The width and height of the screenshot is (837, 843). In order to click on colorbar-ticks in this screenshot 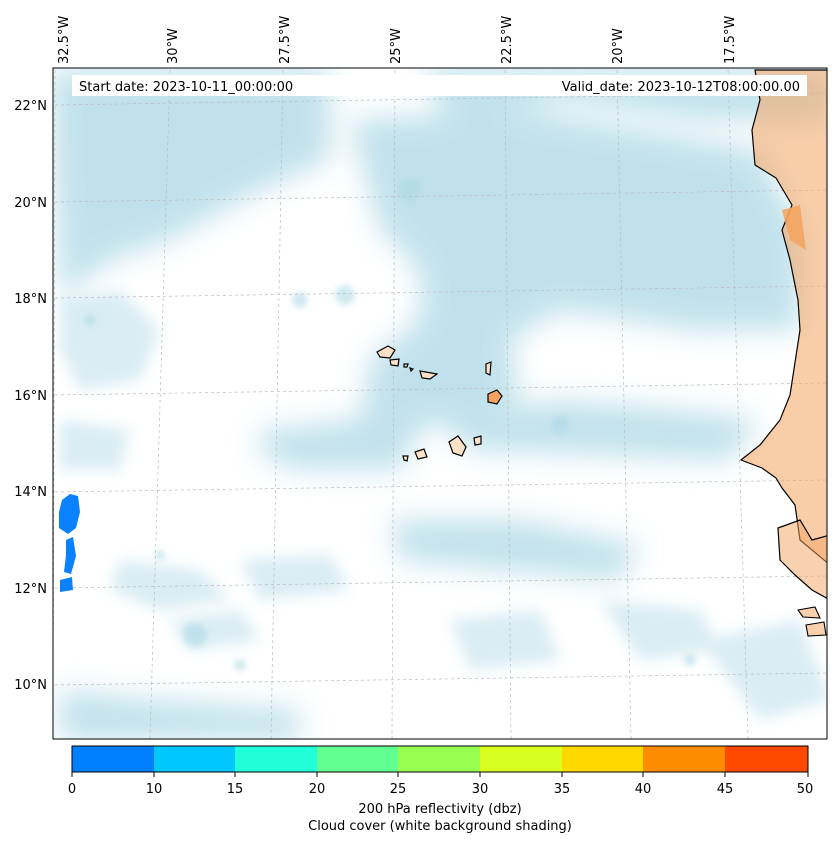, I will do `click(440, 774)`.